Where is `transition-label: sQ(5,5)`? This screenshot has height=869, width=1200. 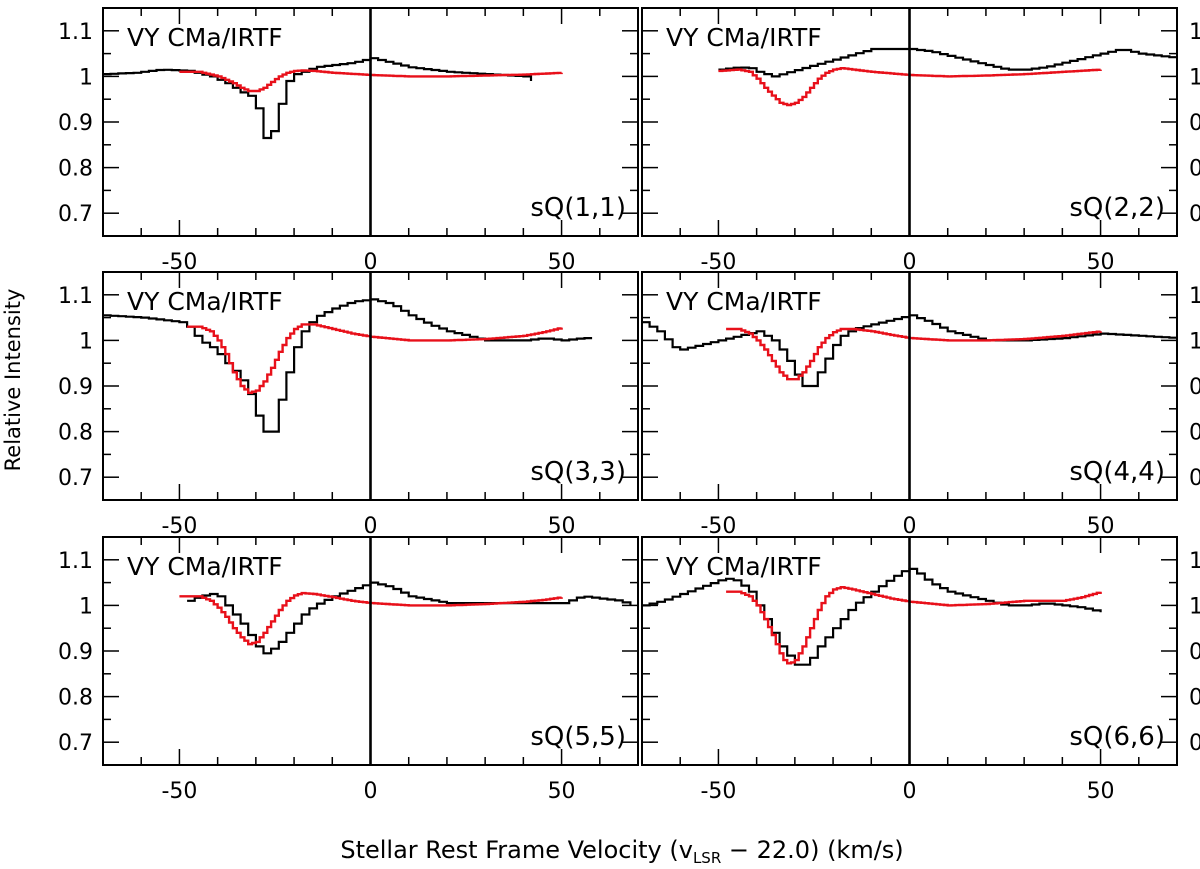
transition-label: sQ(5,5) is located at coordinates (578, 737).